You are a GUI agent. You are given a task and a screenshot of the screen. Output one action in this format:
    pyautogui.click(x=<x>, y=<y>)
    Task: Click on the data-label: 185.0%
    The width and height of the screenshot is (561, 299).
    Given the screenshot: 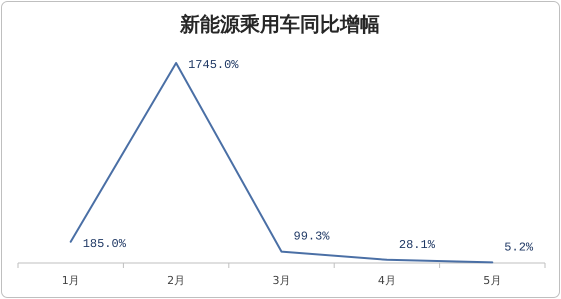 What is the action you would take?
    pyautogui.click(x=104, y=243)
    